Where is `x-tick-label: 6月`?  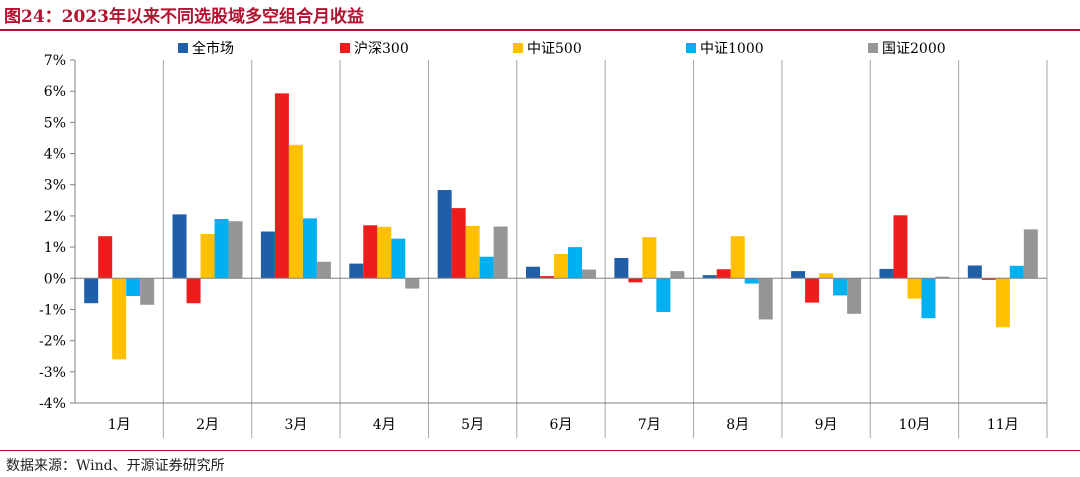 x-tick-label: 6月 is located at coordinates (561, 425).